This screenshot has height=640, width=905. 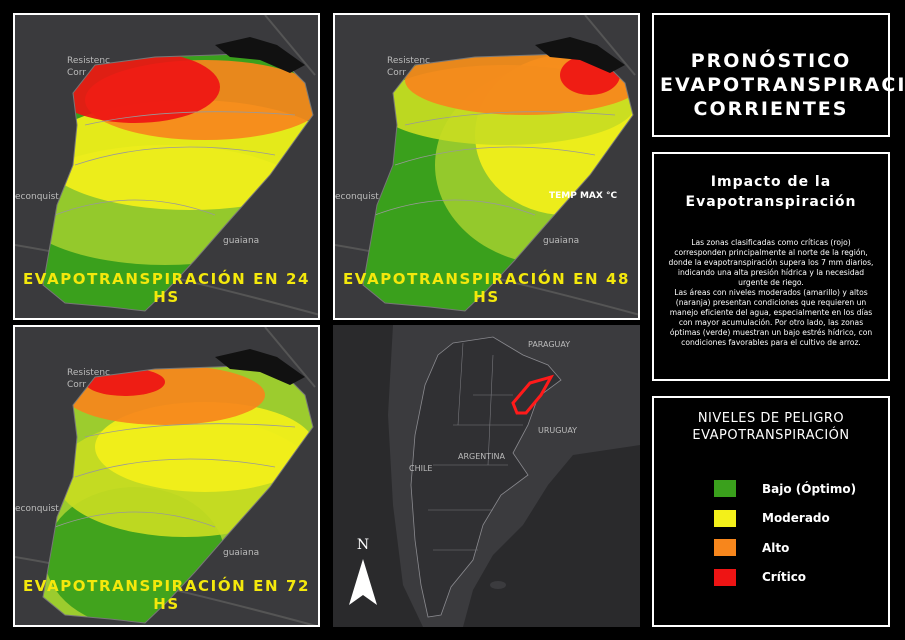 I want to click on islands, so click(x=498, y=585).